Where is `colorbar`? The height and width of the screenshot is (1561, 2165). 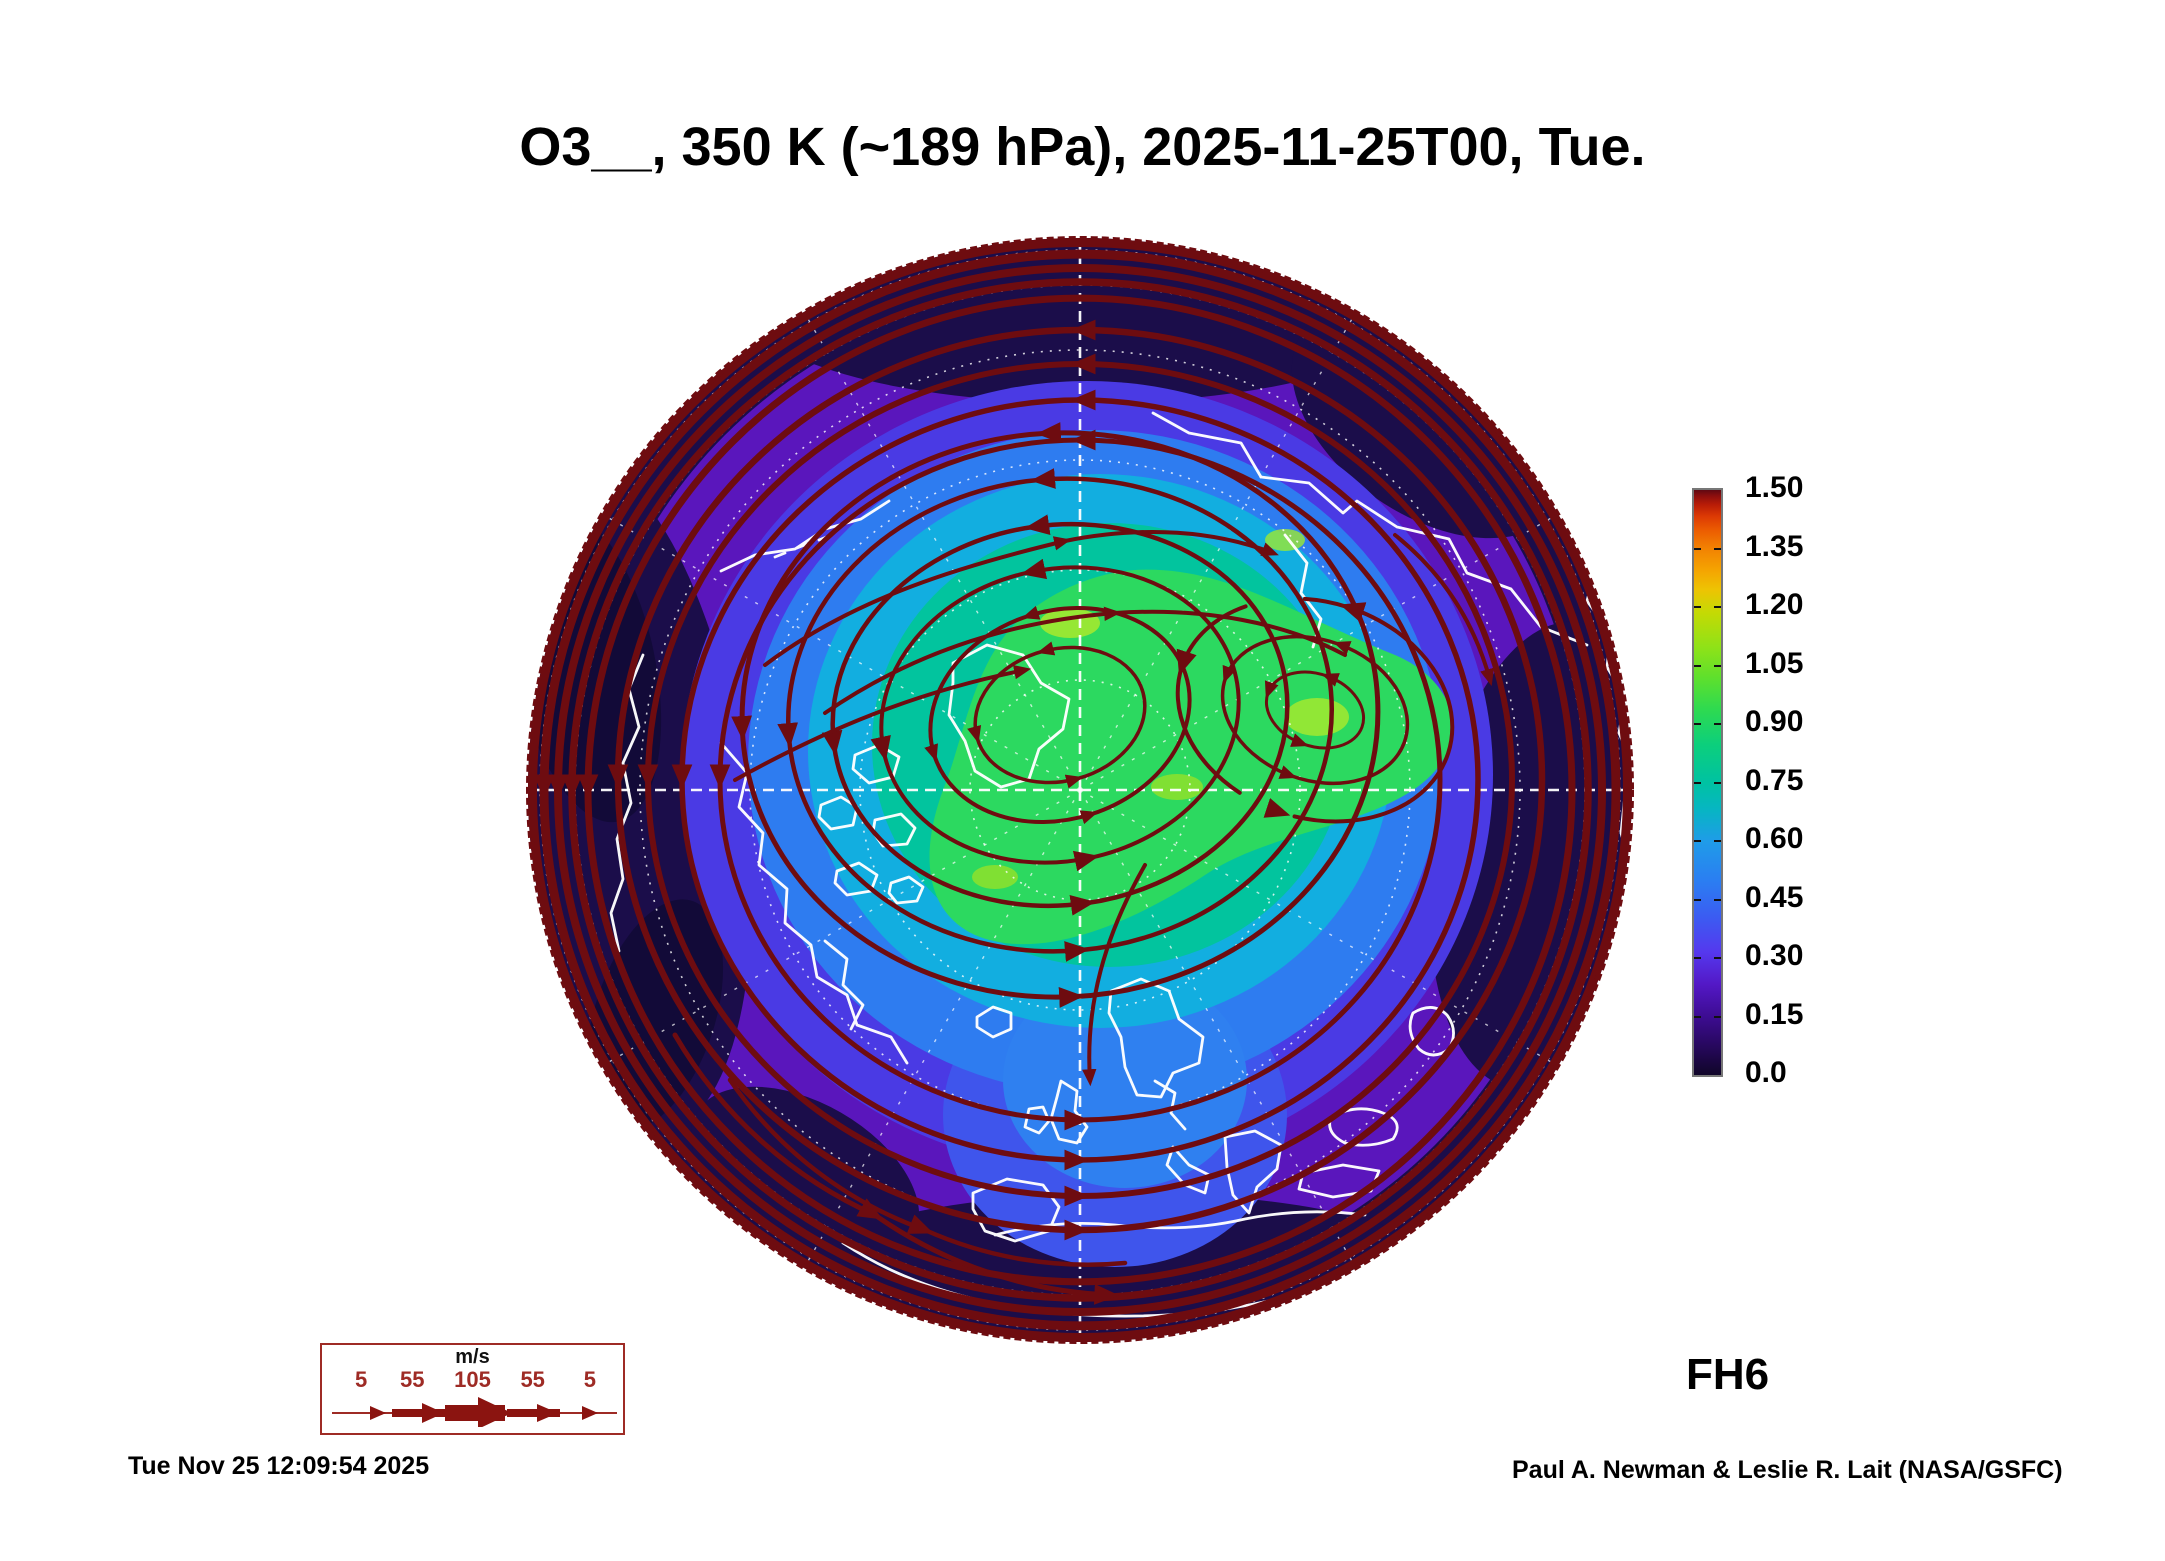
colorbar is located at coordinates (1707, 782).